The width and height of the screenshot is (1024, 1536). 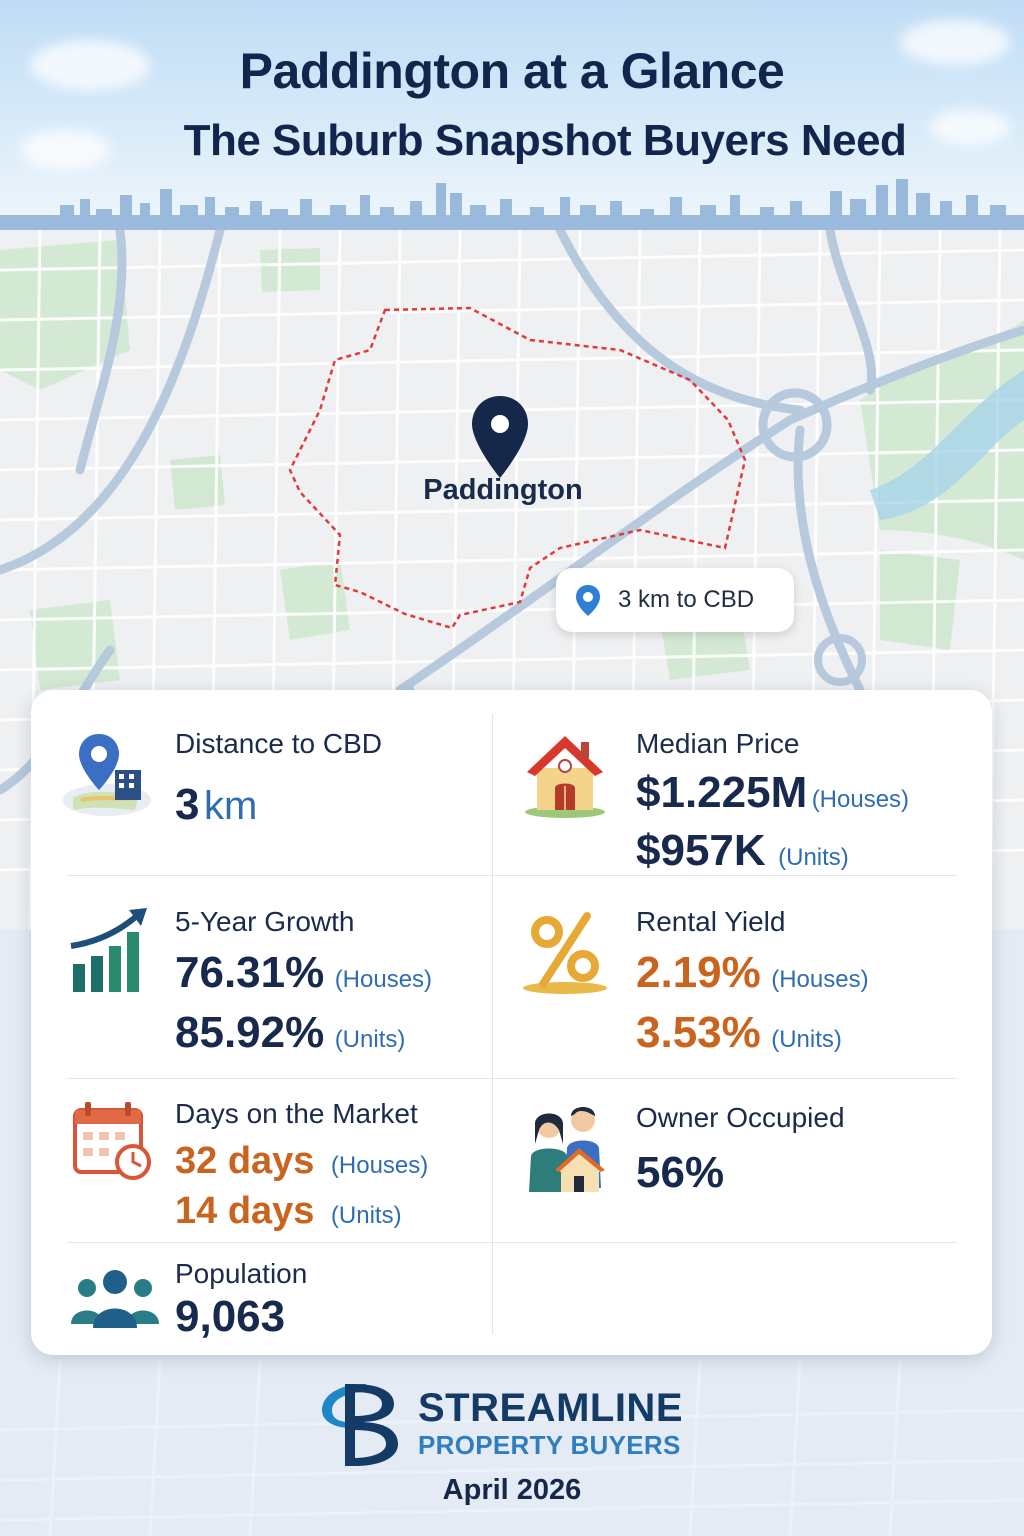 I want to click on growth-units-tag: (Units), so click(x=370, y=1039).